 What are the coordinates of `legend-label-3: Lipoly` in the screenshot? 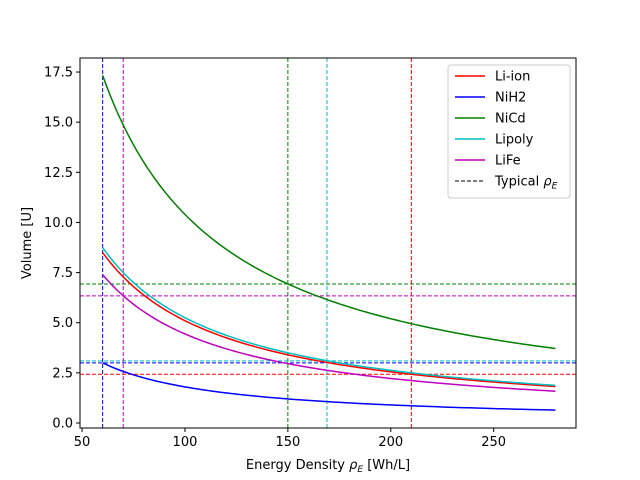 It's located at (514, 140).